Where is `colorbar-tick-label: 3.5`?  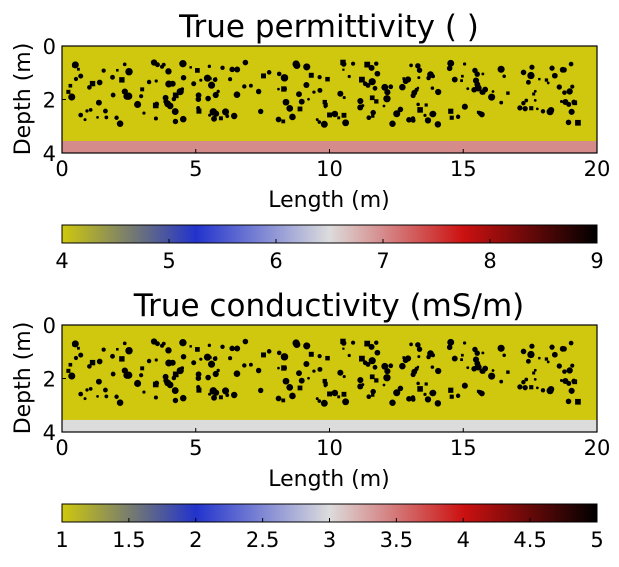 colorbar-tick-label: 3.5 is located at coordinates (396, 540).